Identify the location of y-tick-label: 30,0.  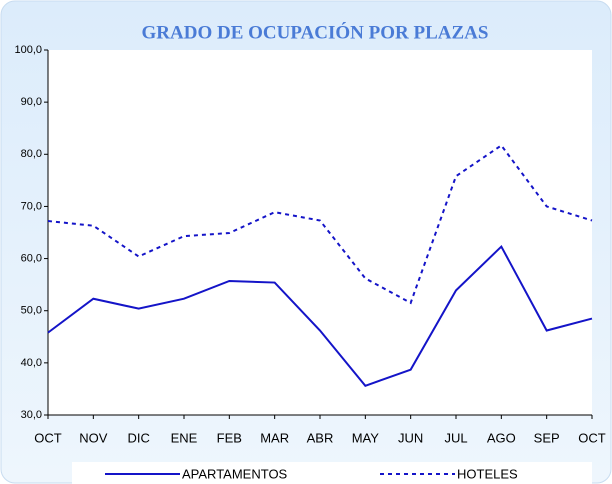
(31, 415).